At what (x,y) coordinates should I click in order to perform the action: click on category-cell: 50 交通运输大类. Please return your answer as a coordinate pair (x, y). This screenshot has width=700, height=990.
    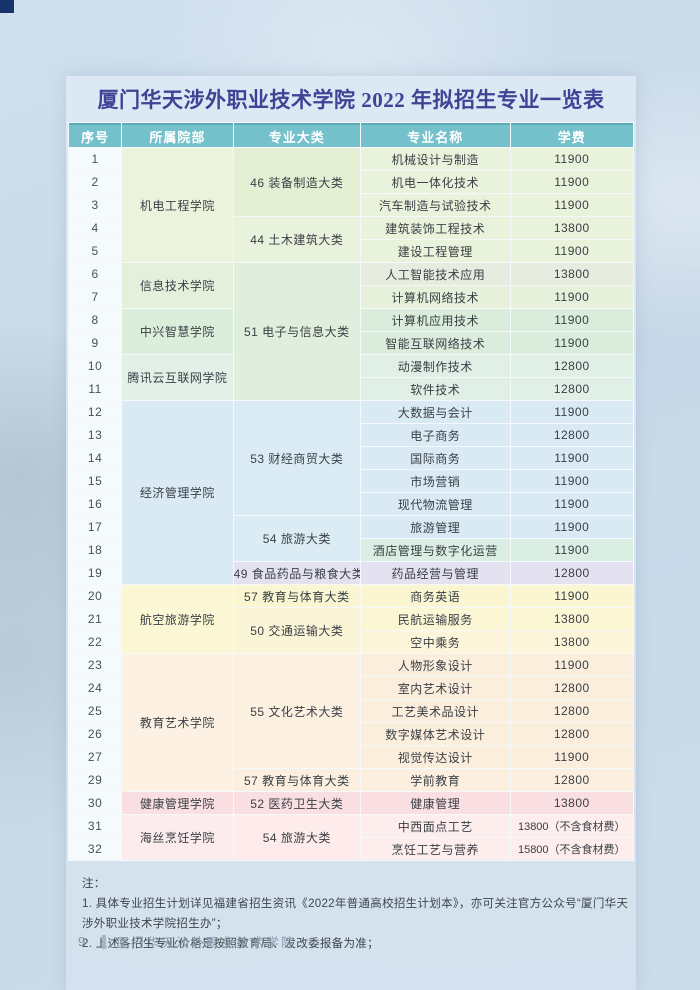
    Looking at the image, I should click on (296, 630).